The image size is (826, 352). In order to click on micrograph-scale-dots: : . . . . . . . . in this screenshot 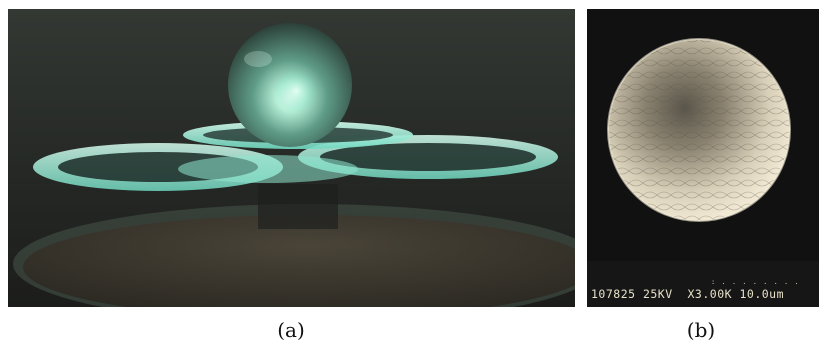, I will do `click(755, 282)`.